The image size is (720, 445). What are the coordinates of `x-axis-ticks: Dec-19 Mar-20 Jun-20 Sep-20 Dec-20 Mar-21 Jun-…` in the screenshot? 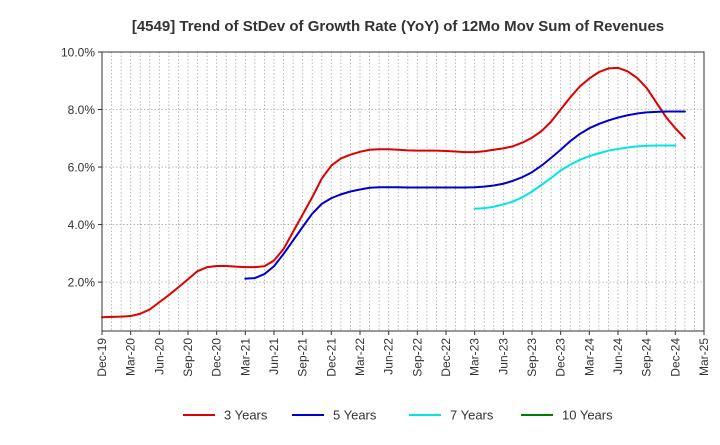 It's located at (403, 354).